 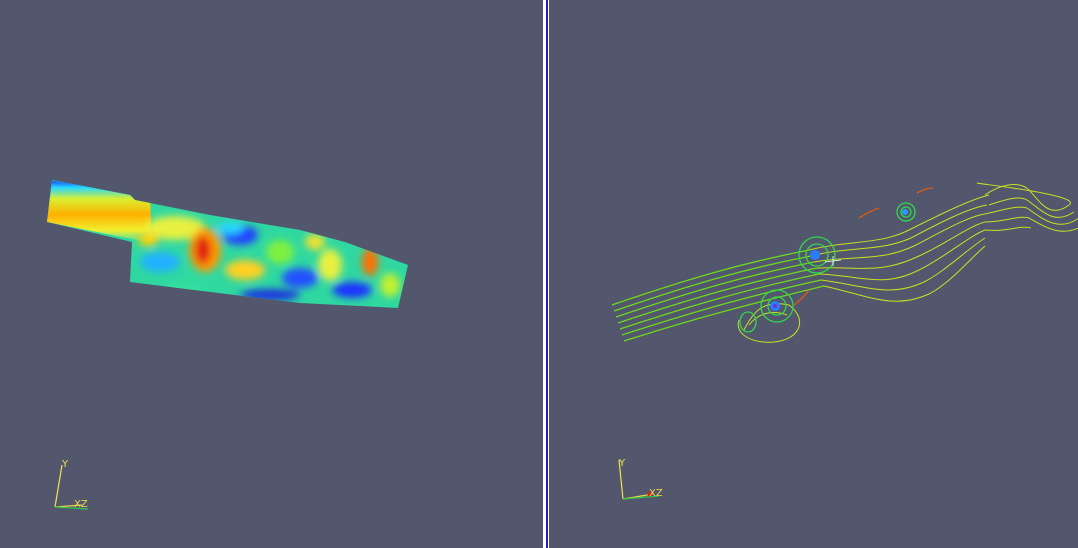 I want to click on orientation-axes-right: Y XZ, so click(x=640, y=479).